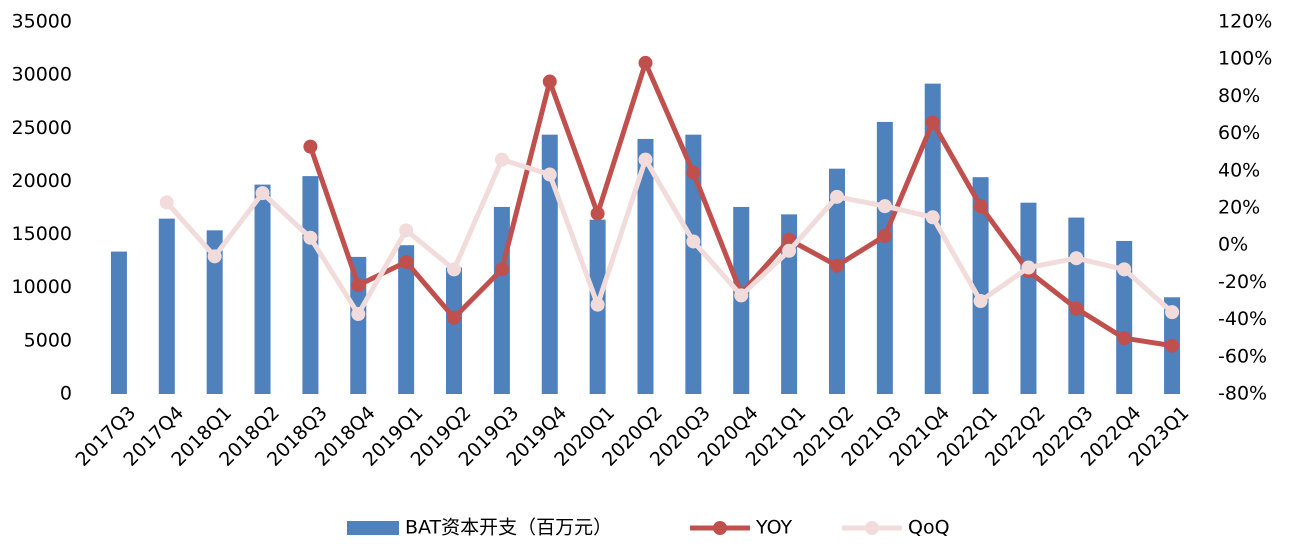  I want to click on y2-tick-label: -80%, so click(1242, 394).